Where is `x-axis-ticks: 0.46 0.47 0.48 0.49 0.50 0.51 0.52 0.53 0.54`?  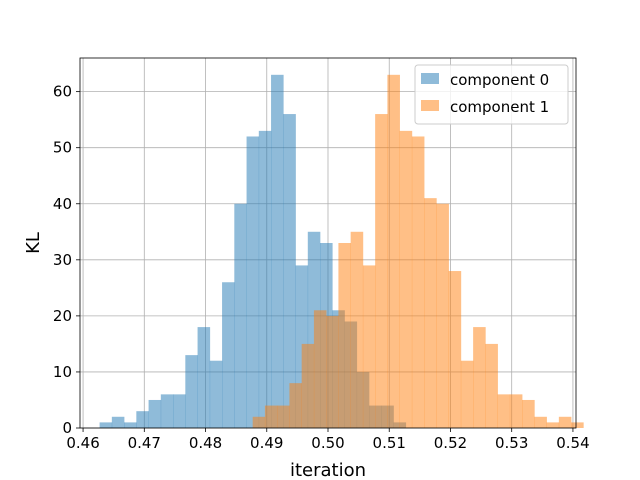
x-axis-ticks: 0.46 0.47 0.48 0.49 0.50 0.51 0.52 0.53 0.54 is located at coordinates (328, 440).